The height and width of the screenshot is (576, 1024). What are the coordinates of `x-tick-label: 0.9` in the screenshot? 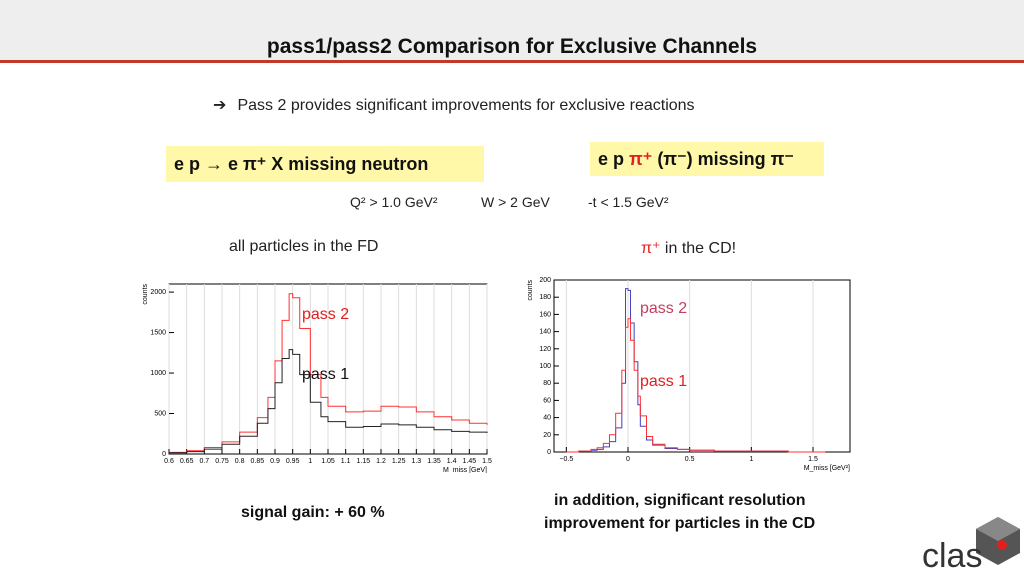 It's located at (275, 461).